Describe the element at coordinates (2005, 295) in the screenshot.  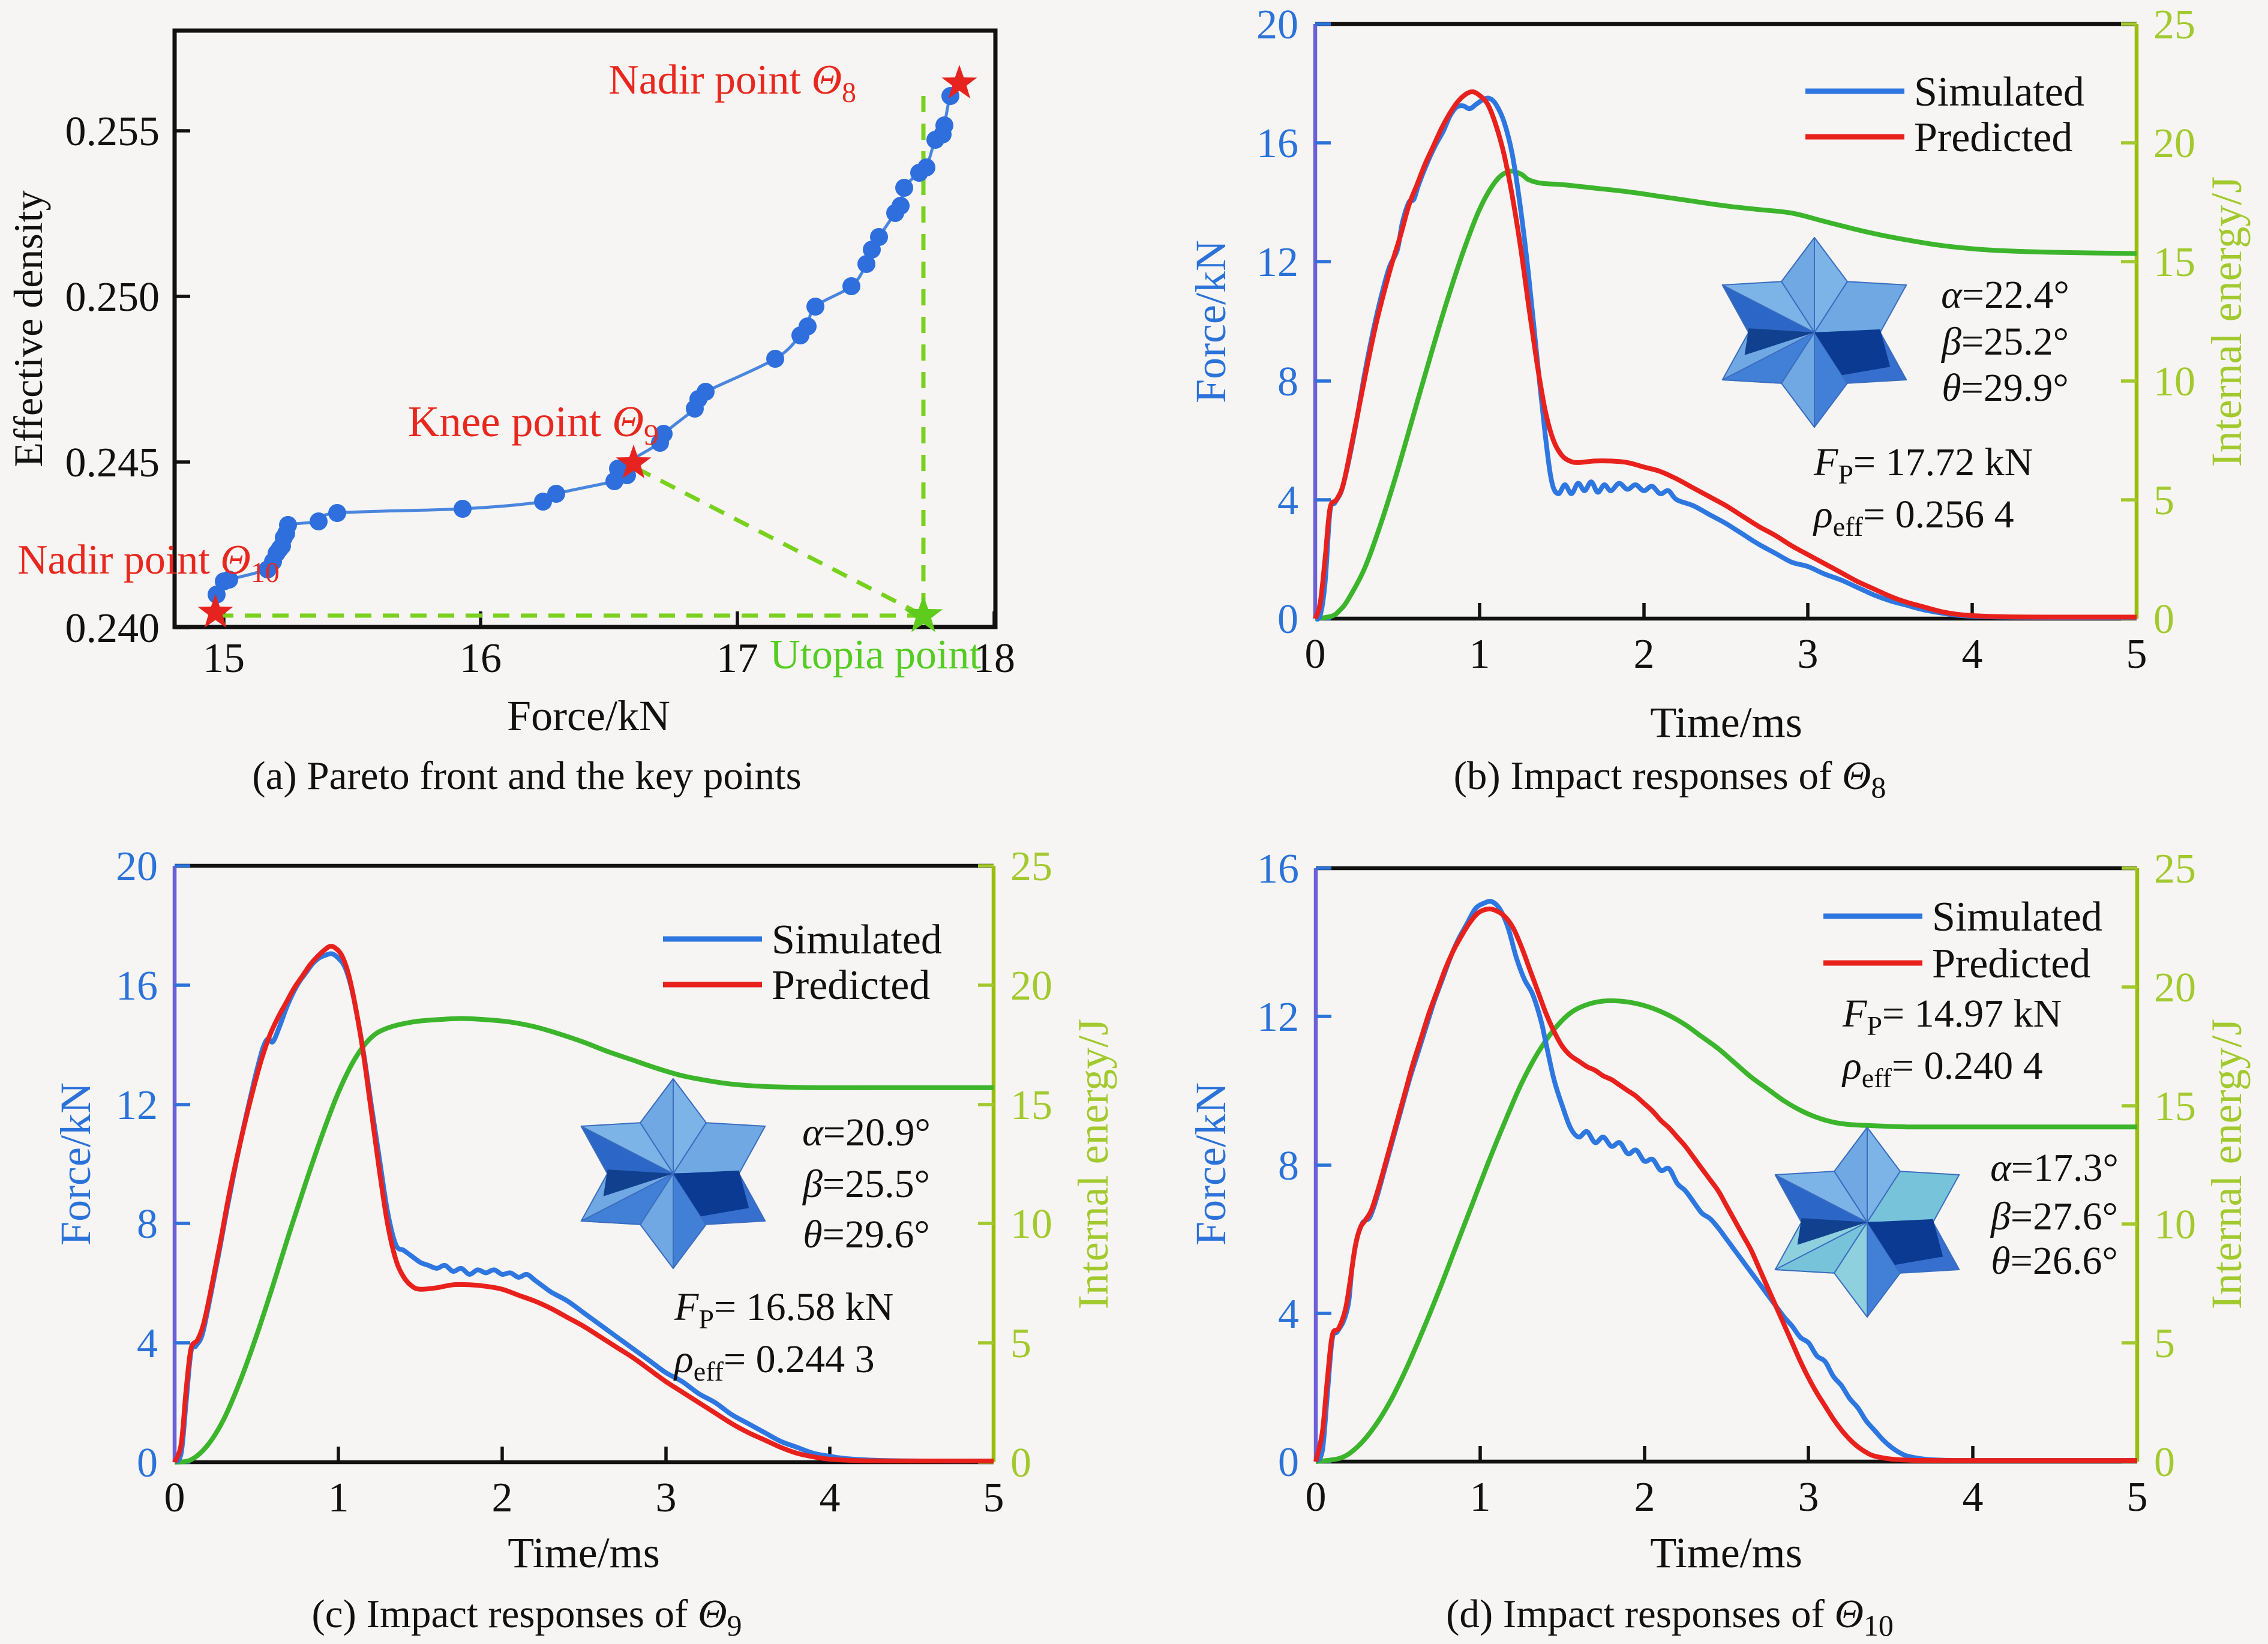
I see `svg-text: α=22.4°` at that location.